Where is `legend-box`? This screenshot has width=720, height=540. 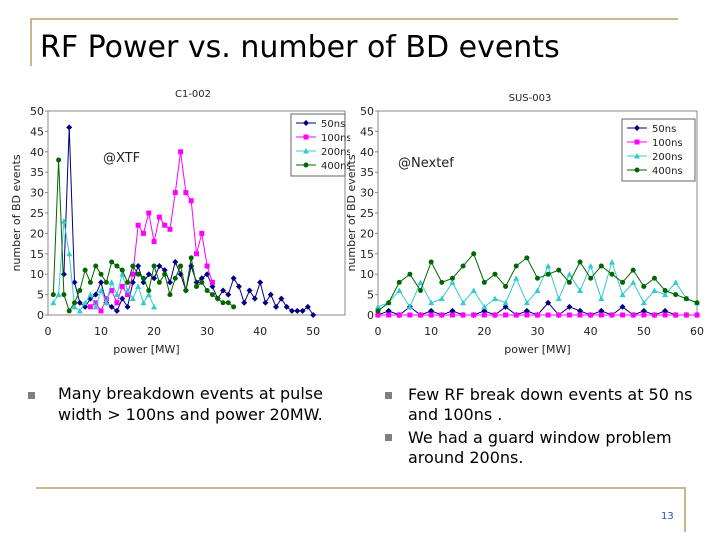
legend-box is located at coordinates (318, 145).